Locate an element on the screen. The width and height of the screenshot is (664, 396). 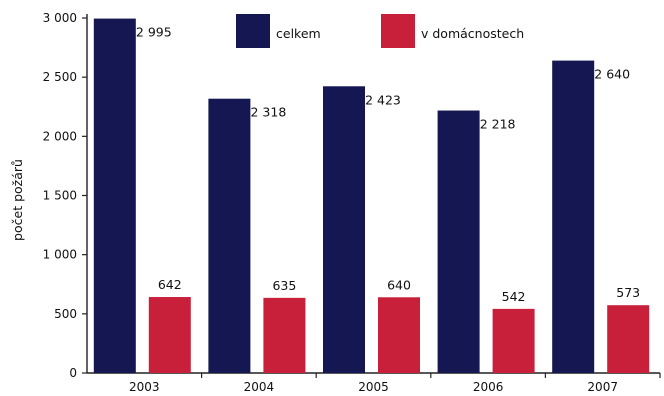
legend: celkem v domácnostech is located at coordinates (380, 31).